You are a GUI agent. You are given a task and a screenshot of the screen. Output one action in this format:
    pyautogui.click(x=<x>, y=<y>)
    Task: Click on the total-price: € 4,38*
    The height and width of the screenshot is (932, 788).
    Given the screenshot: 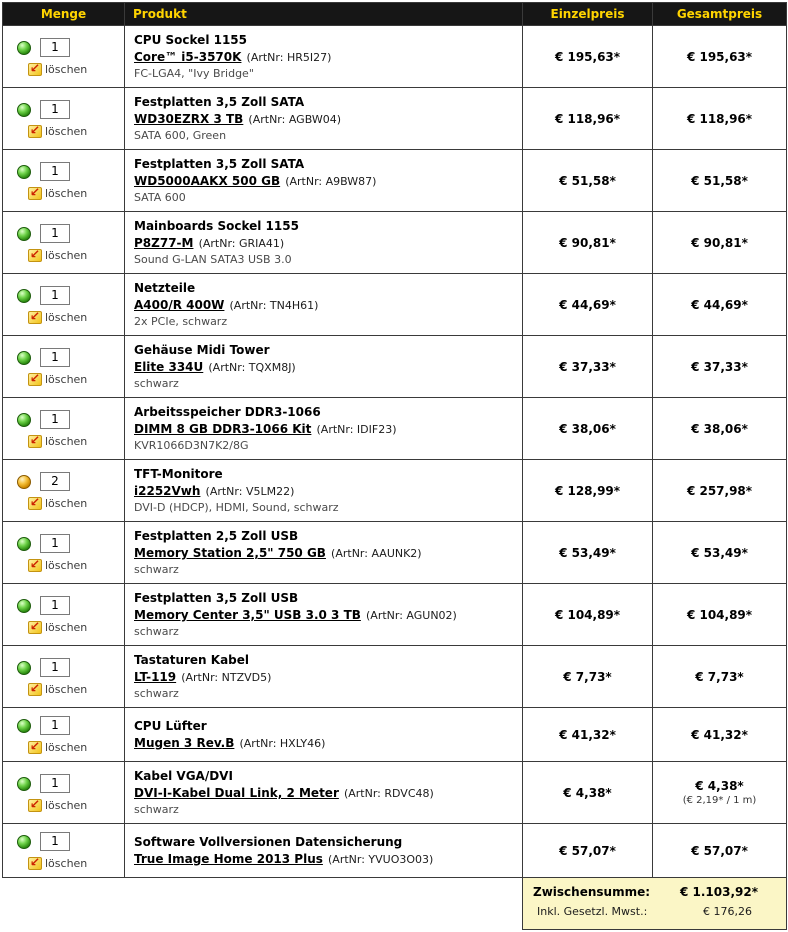 What is the action you would take?
    pyautogui.click(x=719, y=786)
    